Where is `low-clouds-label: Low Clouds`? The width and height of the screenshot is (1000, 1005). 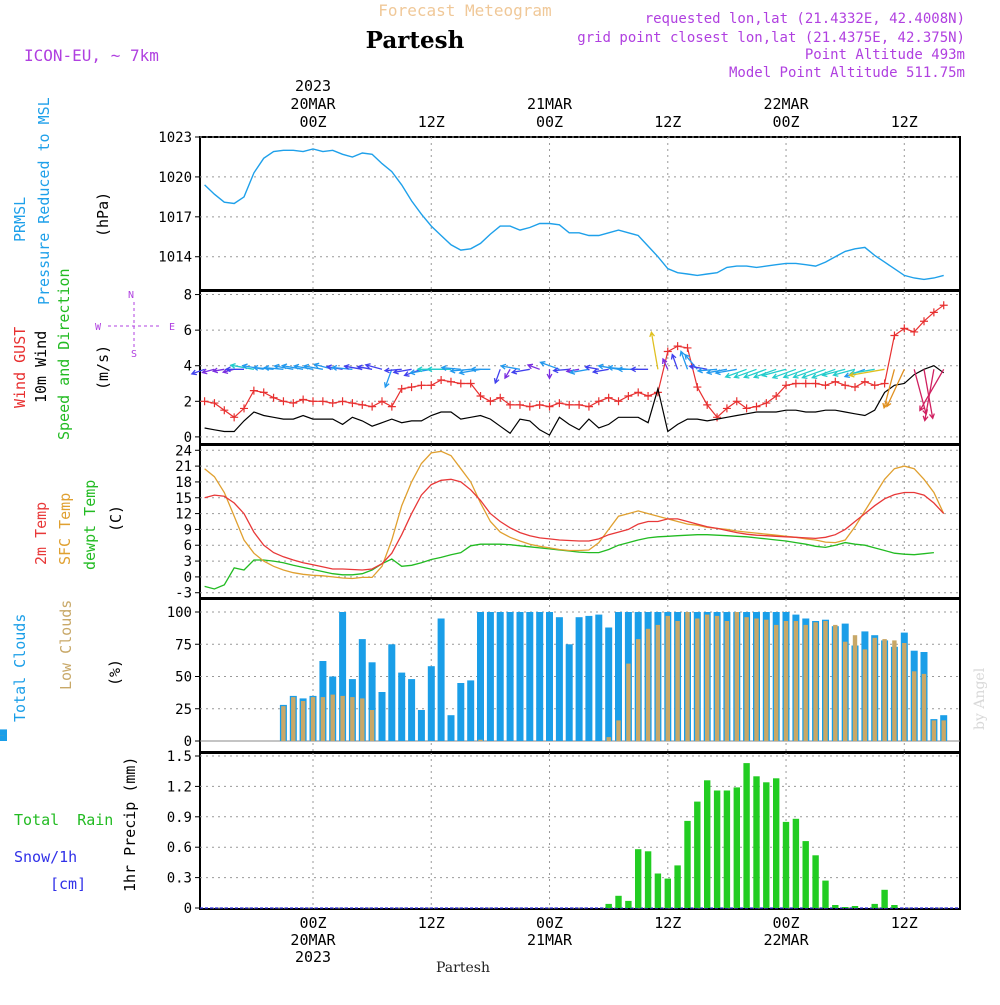
low-clouds-label: Low Clouds is located at coordinates (66, 645).